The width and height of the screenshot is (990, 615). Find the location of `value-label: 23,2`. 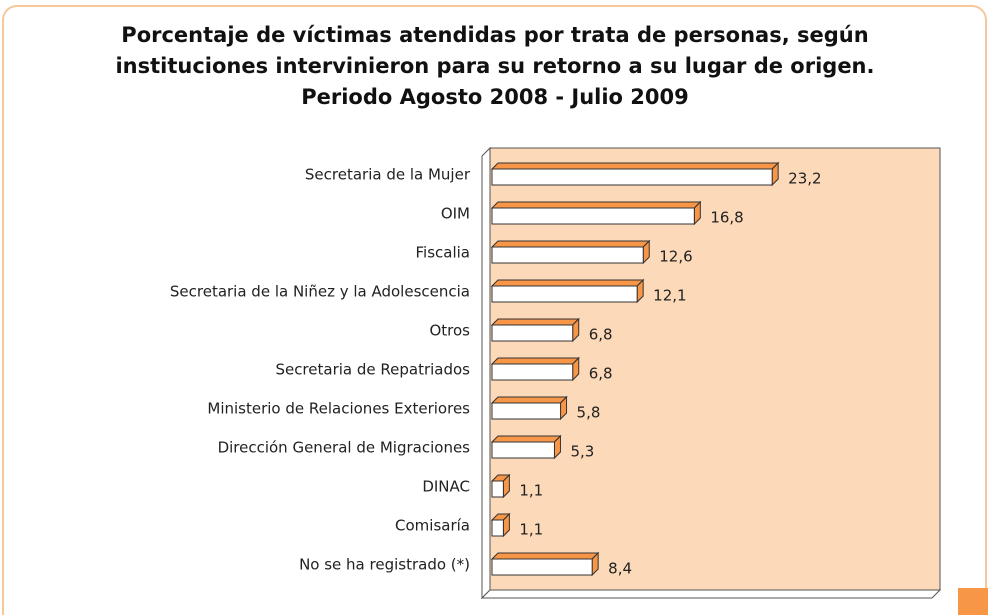

value-label: 23,2 is located at coordinates (804, 179).